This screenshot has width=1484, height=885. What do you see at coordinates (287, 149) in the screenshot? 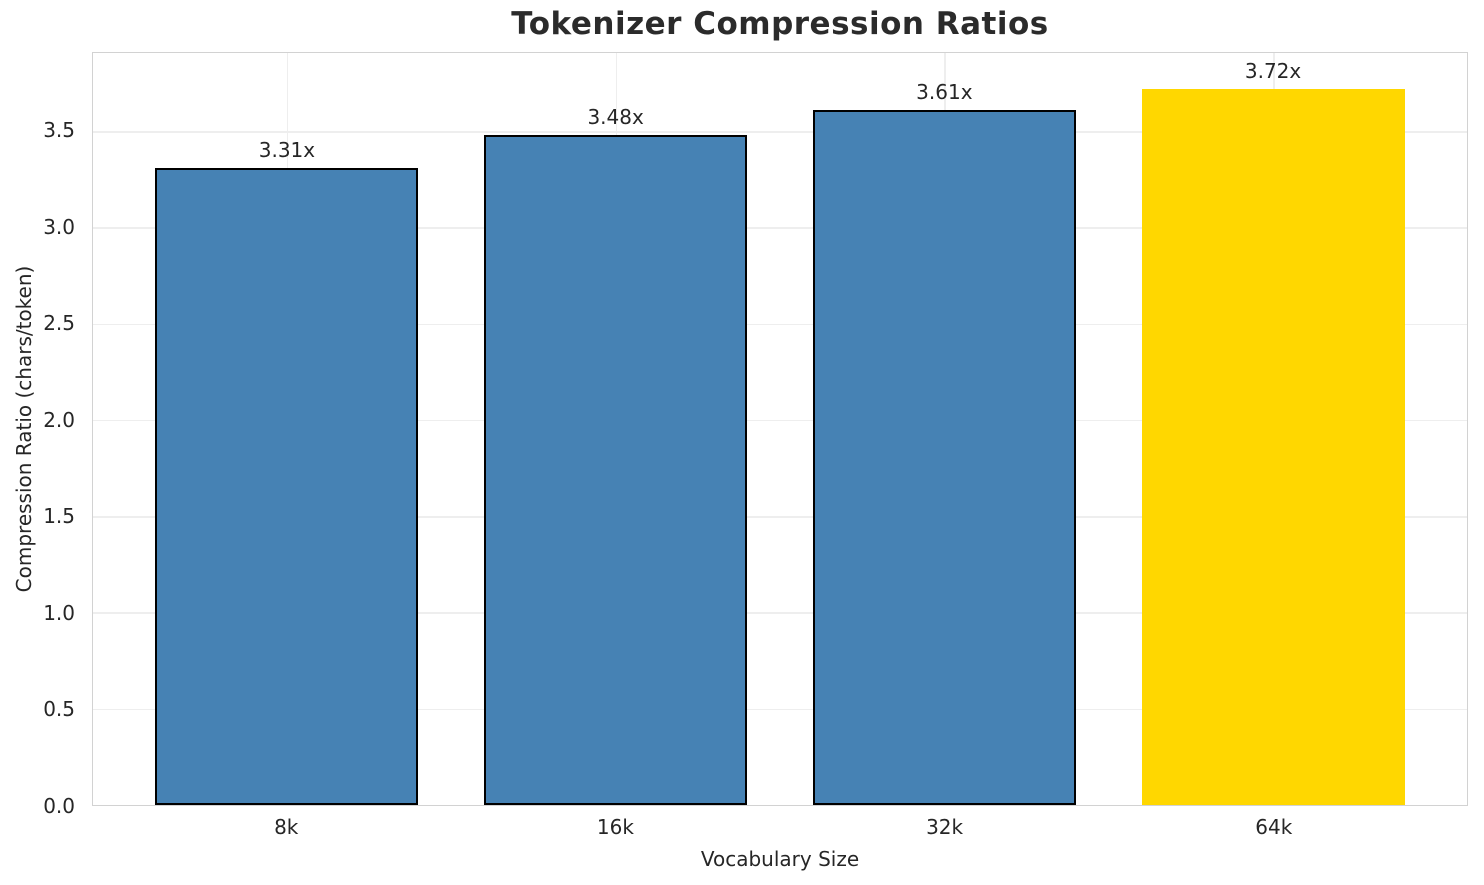
I see `bar-value-label: 3.31x` at bounding box center [287, 149].